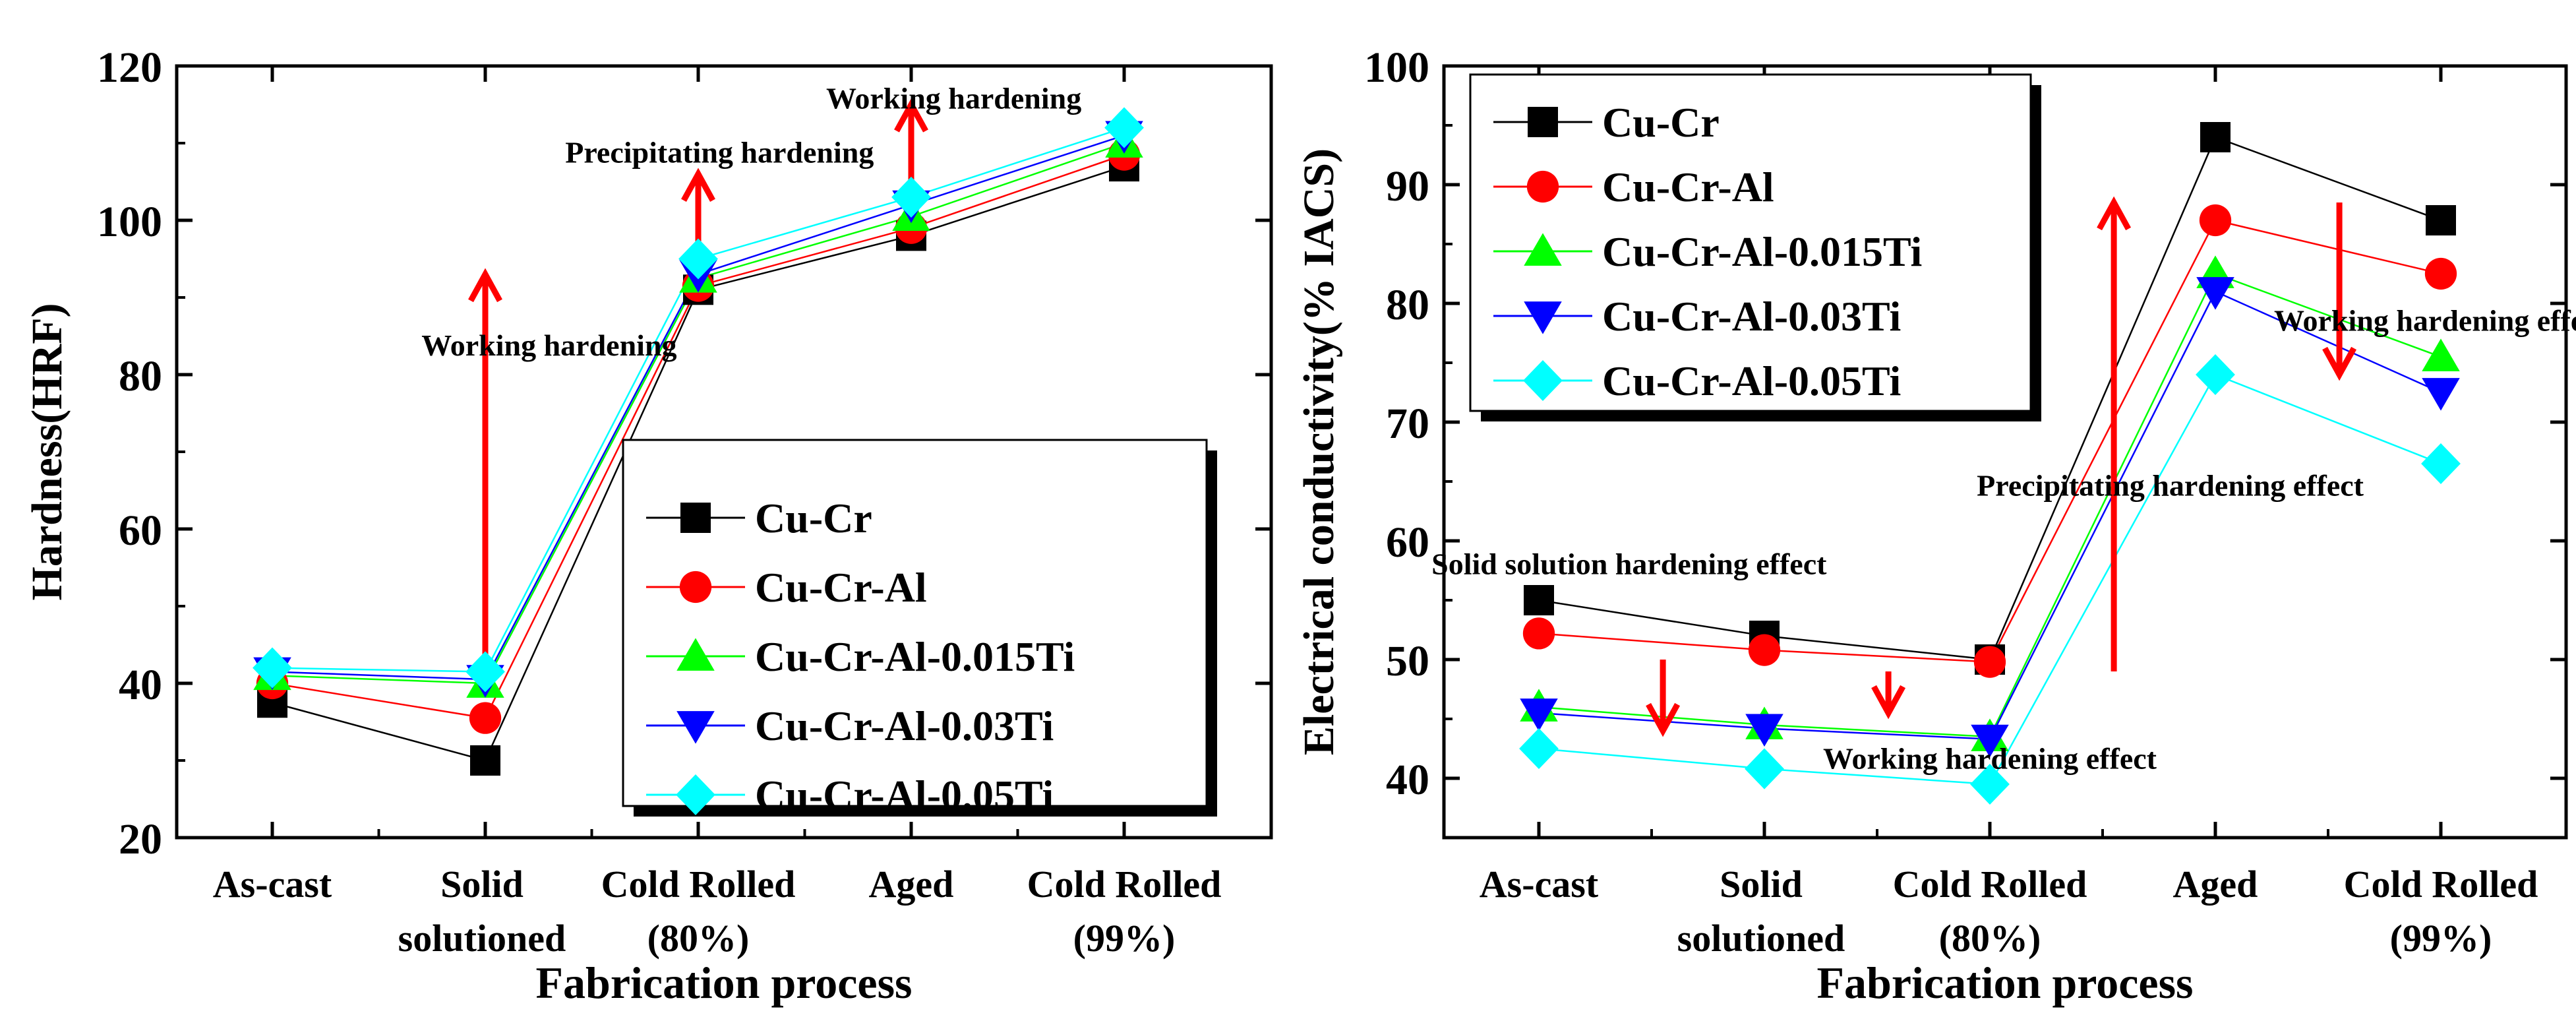 This screenshot has height=1021, width=2576. Describe the element at coordinates (140, 839) in the screenshot. I see `y-tick-label: 20` at that location.